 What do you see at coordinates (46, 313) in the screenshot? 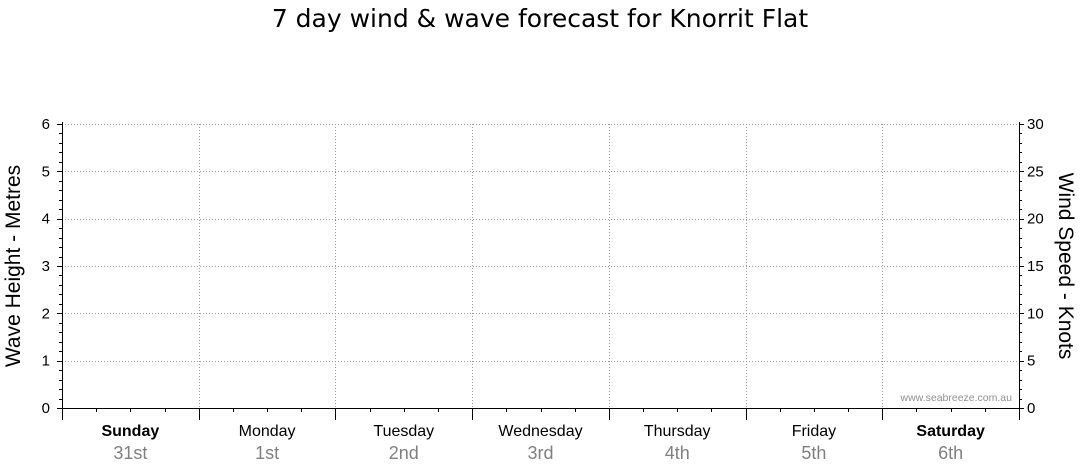
I see `y-left-tick-label: 2` at bounding box center [46, 313].